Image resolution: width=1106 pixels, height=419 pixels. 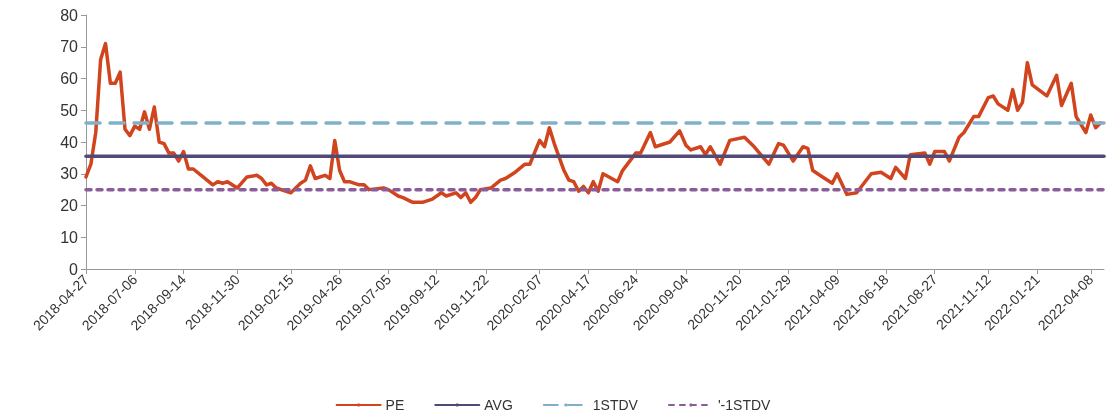 What do you see at coordinates (744, 405) in the screenshot?
I see `legend-label: '-1STDV` at bounding box center [744, 405].